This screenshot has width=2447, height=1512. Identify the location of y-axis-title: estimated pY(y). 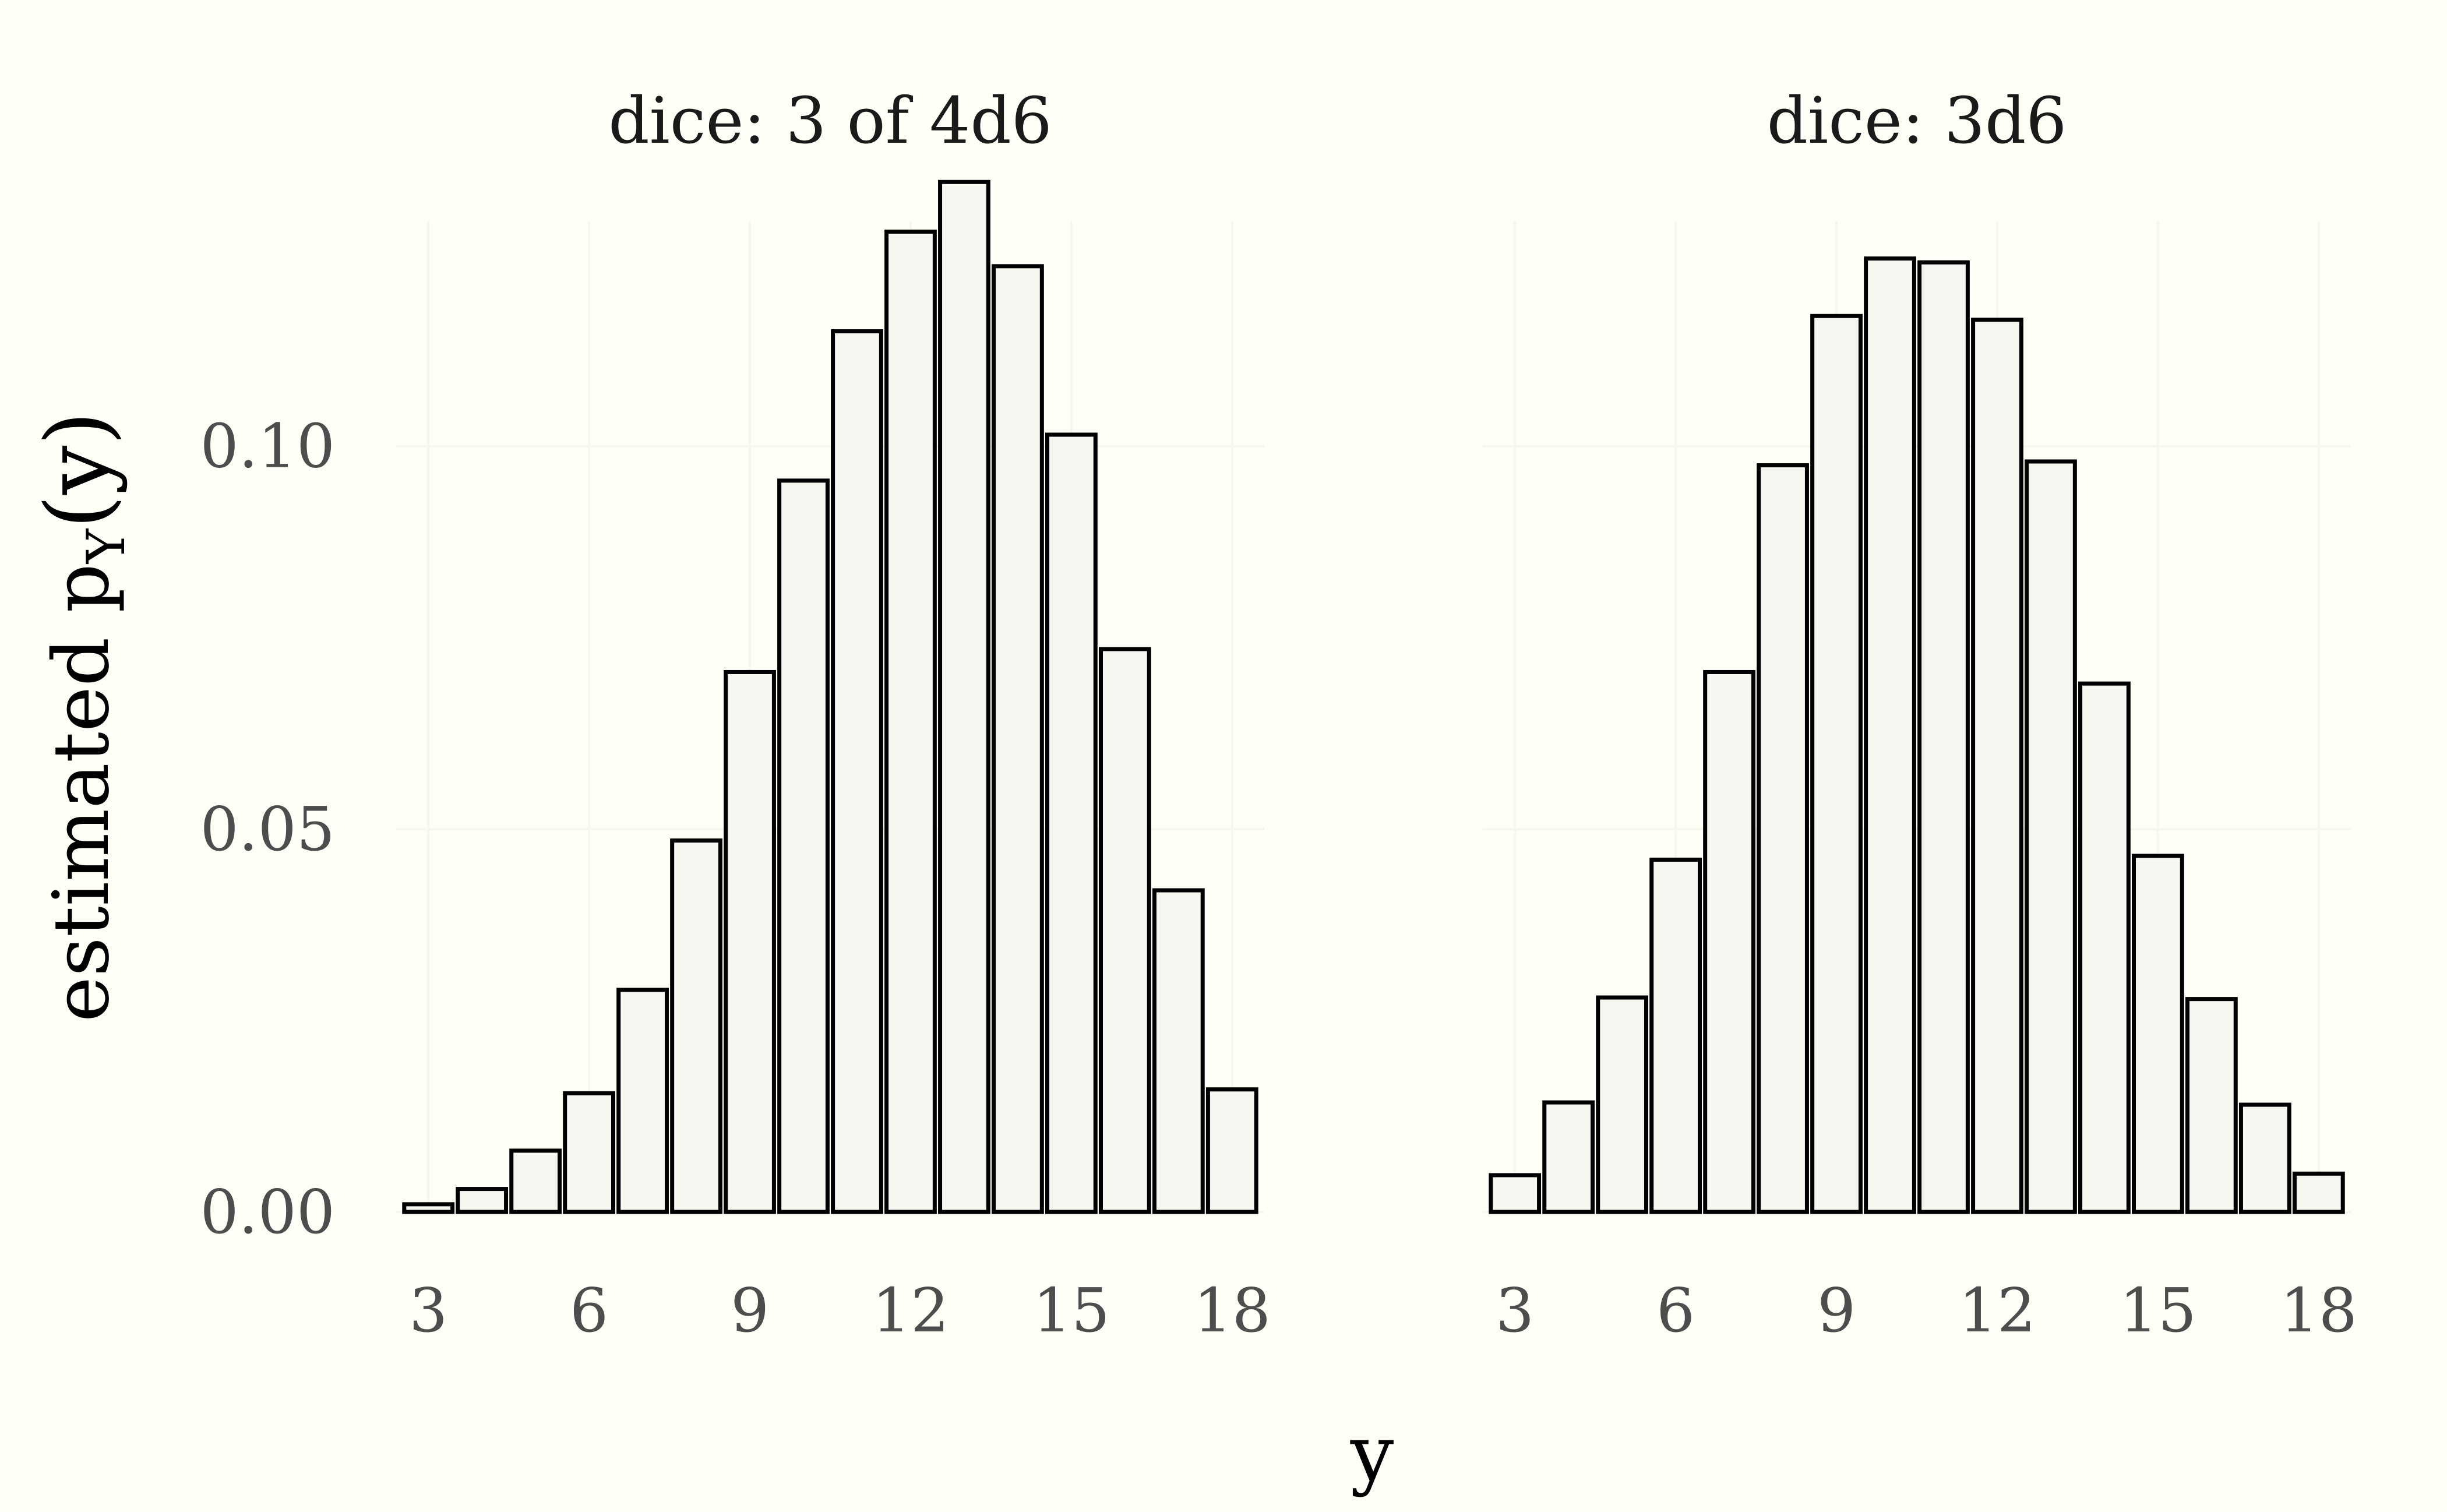
(82, 716).